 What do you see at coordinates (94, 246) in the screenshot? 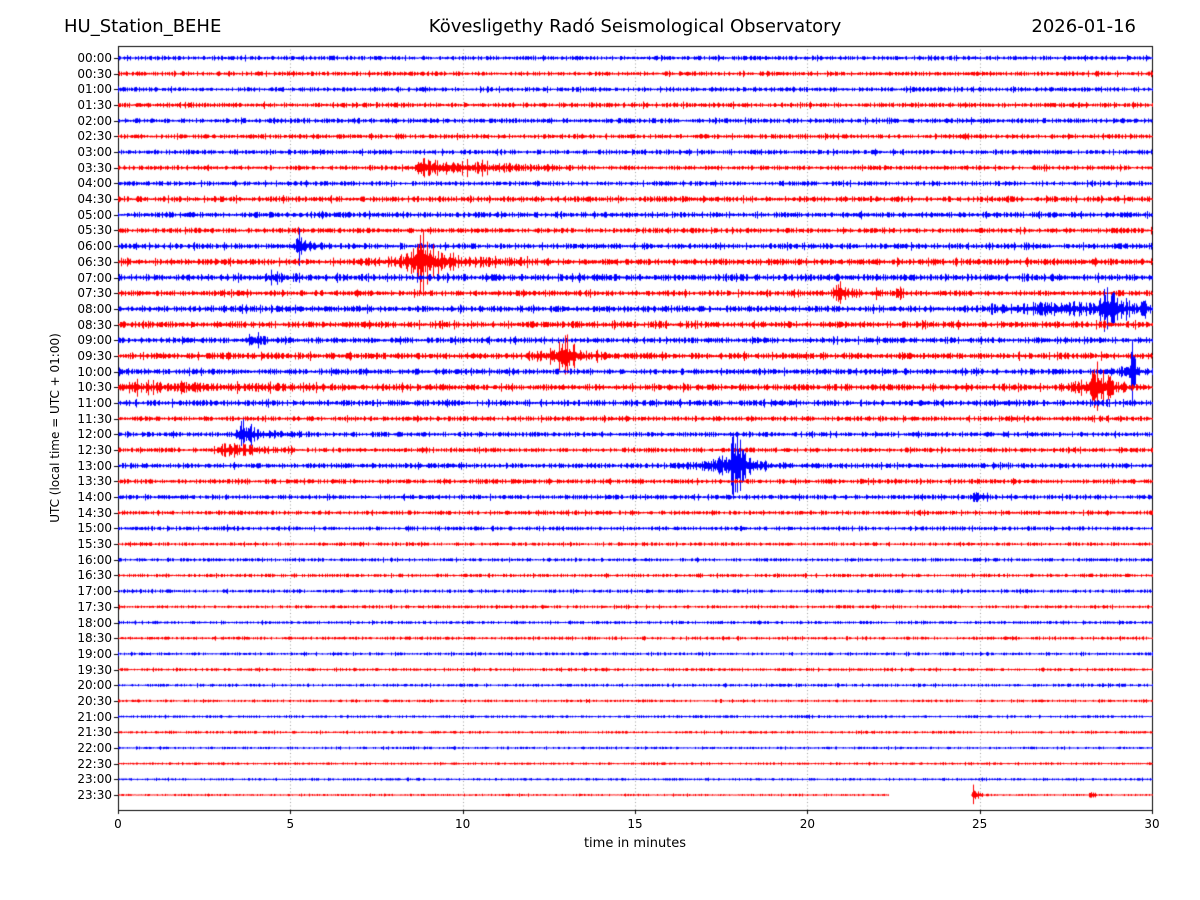
I see `y-tick-label: 06:00` at bounding box center [94, 246].